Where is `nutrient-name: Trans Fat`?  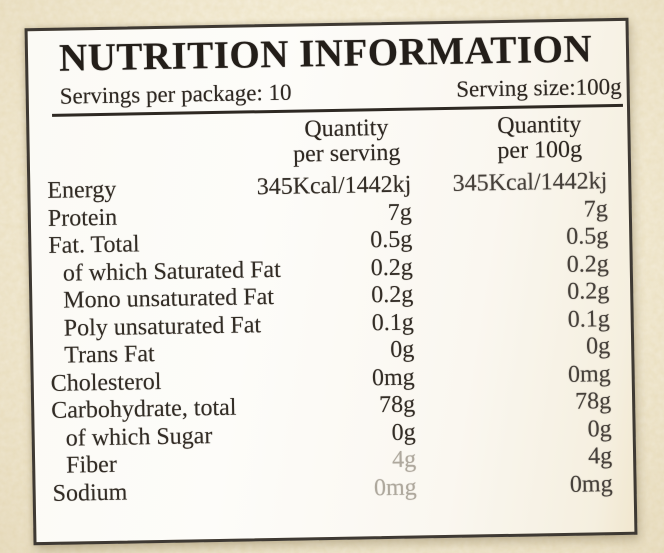
nutrient-name: Trans Fat is located at coordinates (109, 355).